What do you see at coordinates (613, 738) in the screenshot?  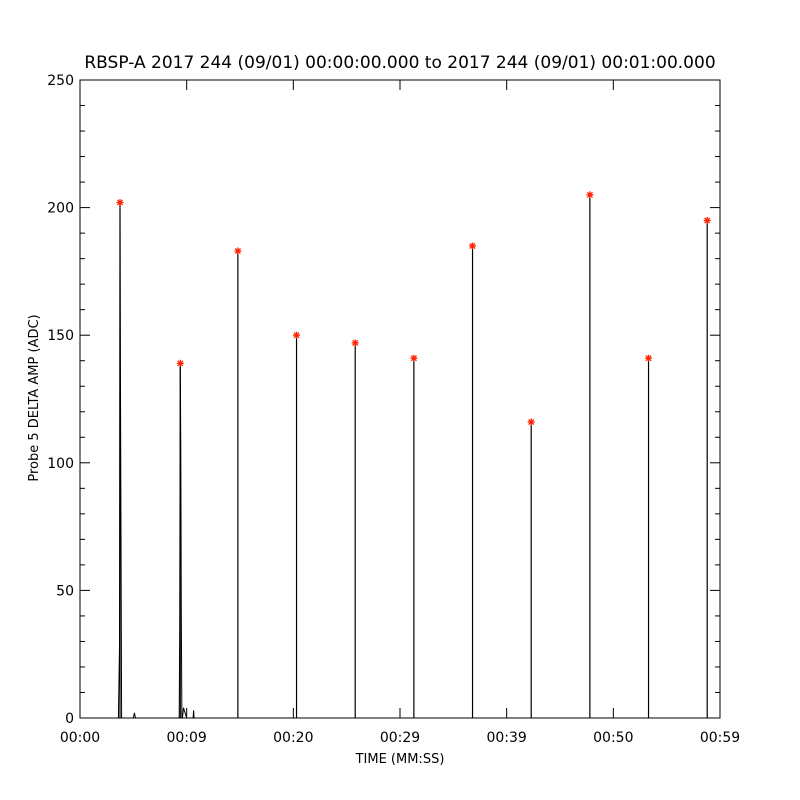 I see `x-tick-label: 00:50` at bounding box center [613, 738].